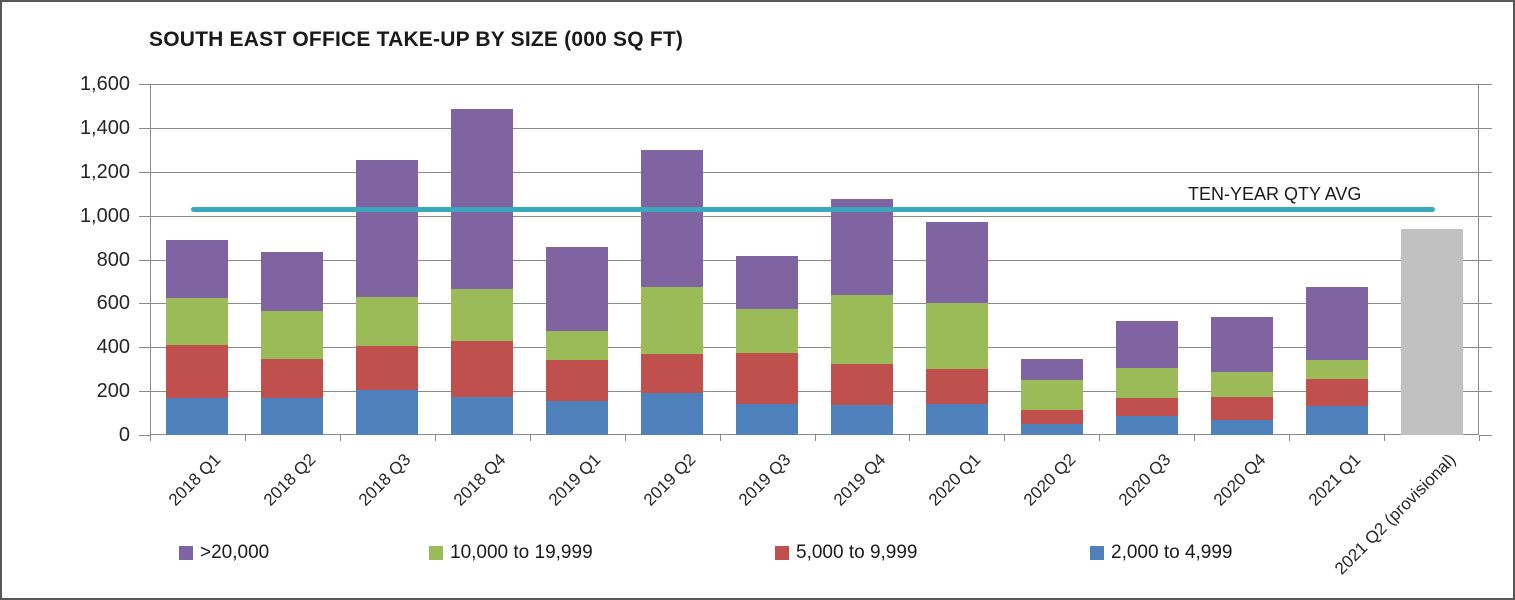 The height and width of the screenshot is (600, 1515). I want to click on y-axis-label: 0, so click(124, 435).